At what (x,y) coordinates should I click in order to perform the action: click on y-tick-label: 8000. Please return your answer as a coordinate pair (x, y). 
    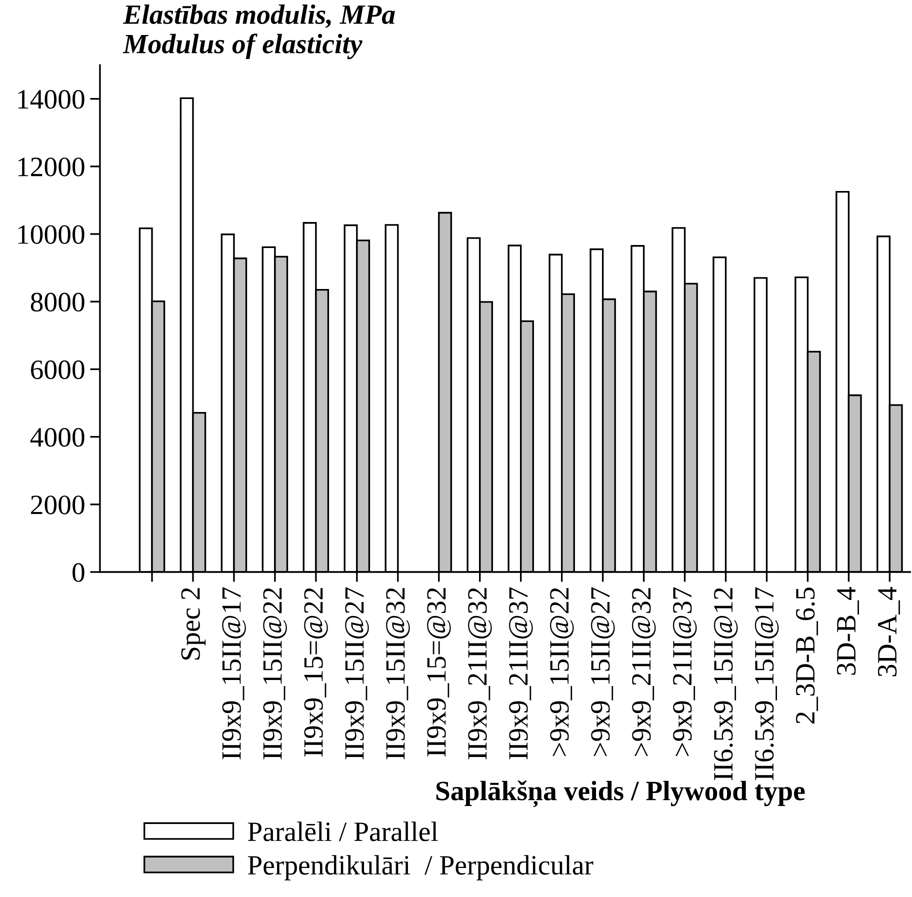
    Looking at the image, I should click on (57, 302).